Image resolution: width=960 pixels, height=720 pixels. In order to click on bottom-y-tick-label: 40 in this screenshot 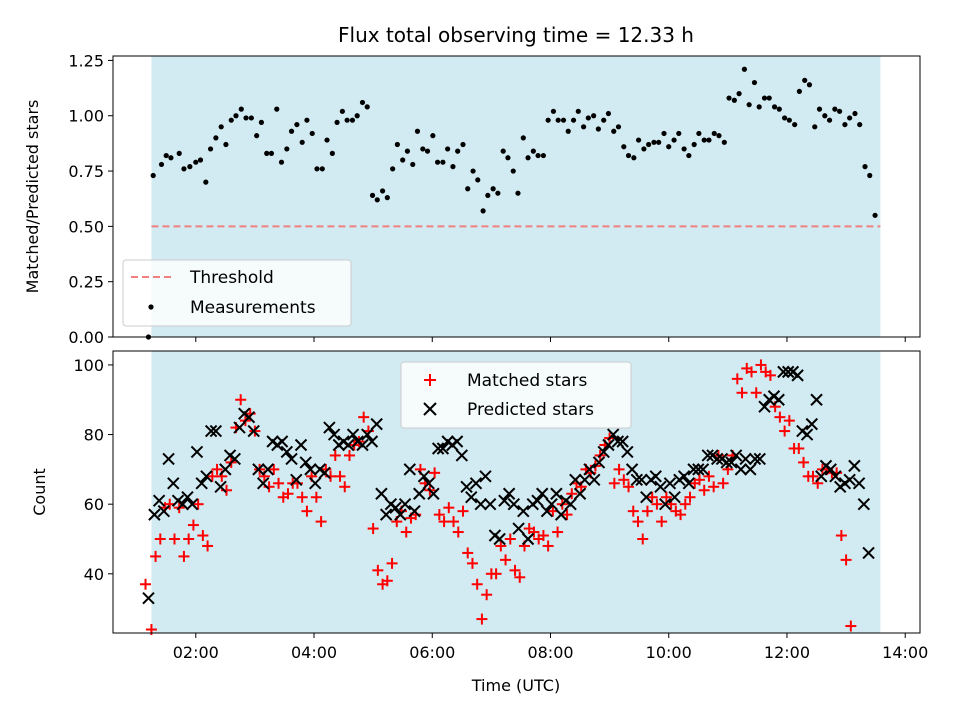, I will do `click(94, 574)`.